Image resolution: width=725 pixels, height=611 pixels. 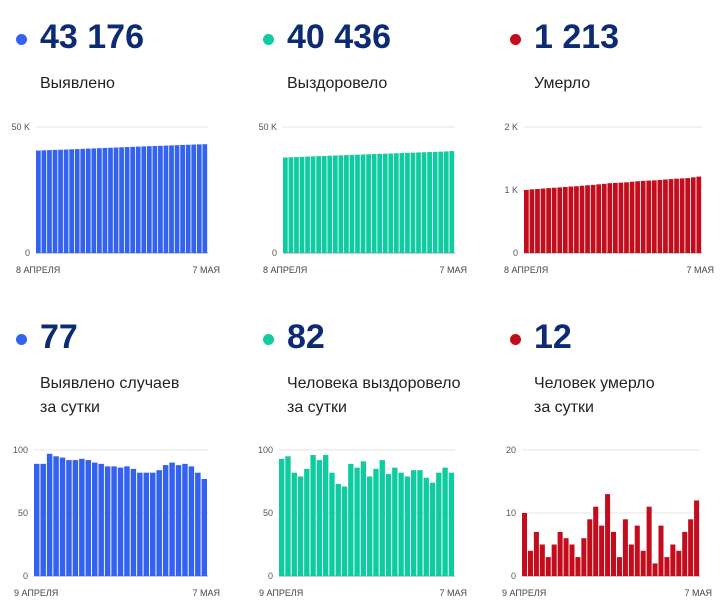 What do you see at coordinates (115, 198) in the screenshot?
I see `chart-total-cases: 0 50 K 8 АПРЕЛЯ 7 МАЯ` at bounding box center [115, 198].